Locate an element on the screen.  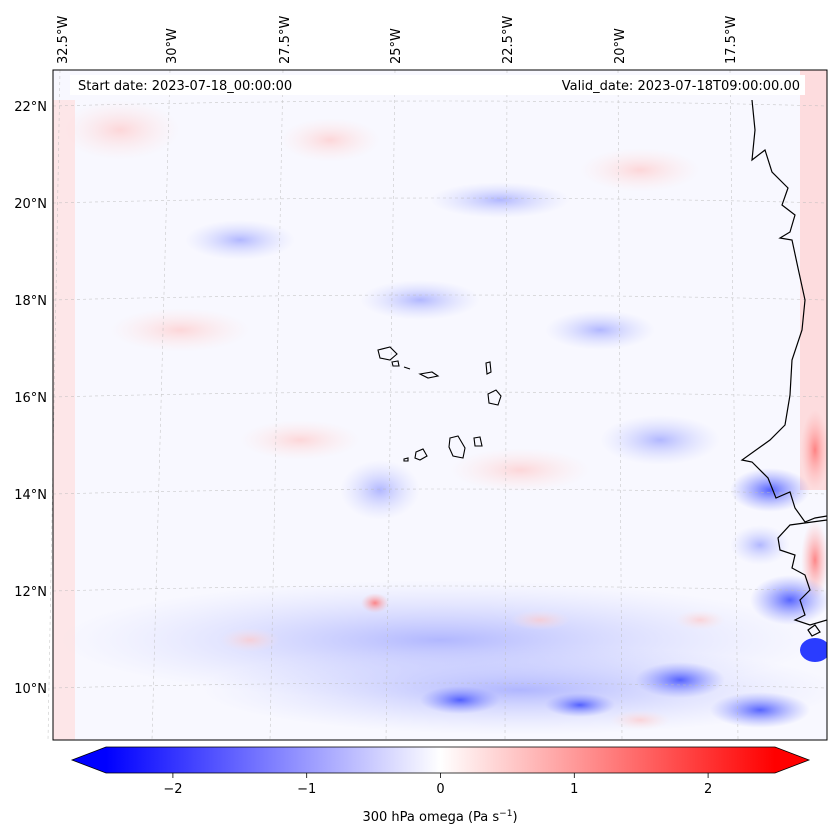
lat-label: 16°N is located at coordinates (30, 398).